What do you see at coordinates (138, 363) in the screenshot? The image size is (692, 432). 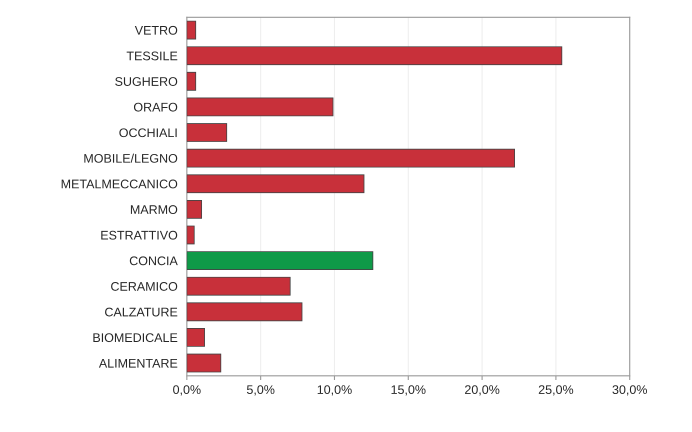 I see `y-tick-label: ALIMENTARE` at bounding box center [138, 363].